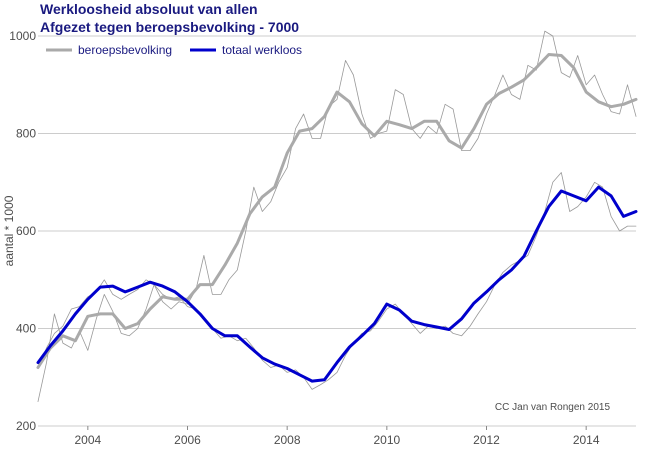 The height and width of the screenshot is (450, 650). Describe the element at coordinates (174, 50) in the screenshot. I see `legend: beroepsbevolking totaal werkloos` at that location.